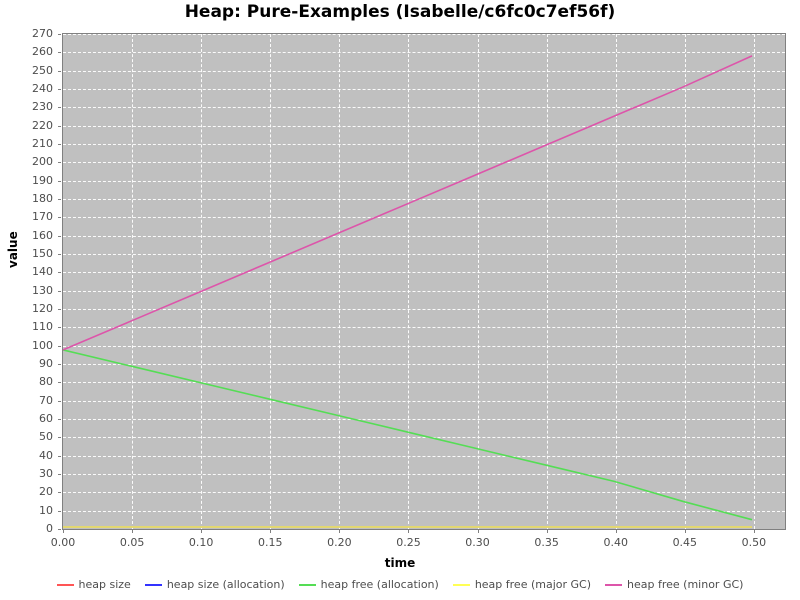 The width and height of the screenshot is (800, 600). Describe the element at coordinates (63, 542) in the screenshot. I see `x-tick-label: 0.00` at that location.